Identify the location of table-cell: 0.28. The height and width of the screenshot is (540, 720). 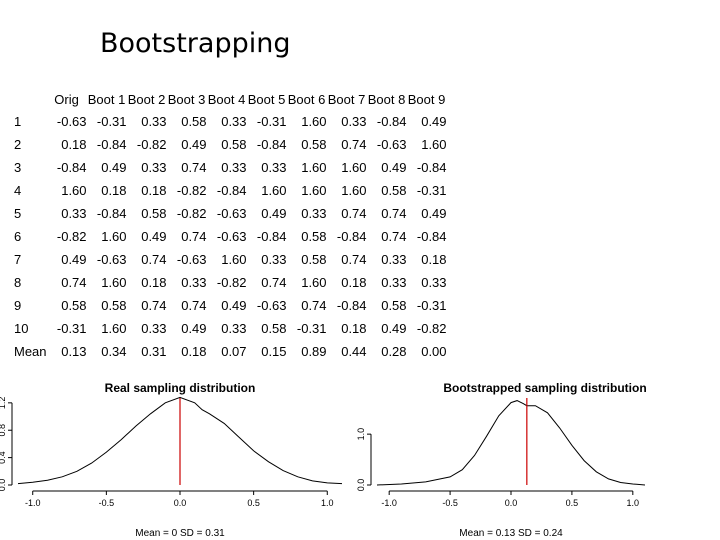
(394, 351).